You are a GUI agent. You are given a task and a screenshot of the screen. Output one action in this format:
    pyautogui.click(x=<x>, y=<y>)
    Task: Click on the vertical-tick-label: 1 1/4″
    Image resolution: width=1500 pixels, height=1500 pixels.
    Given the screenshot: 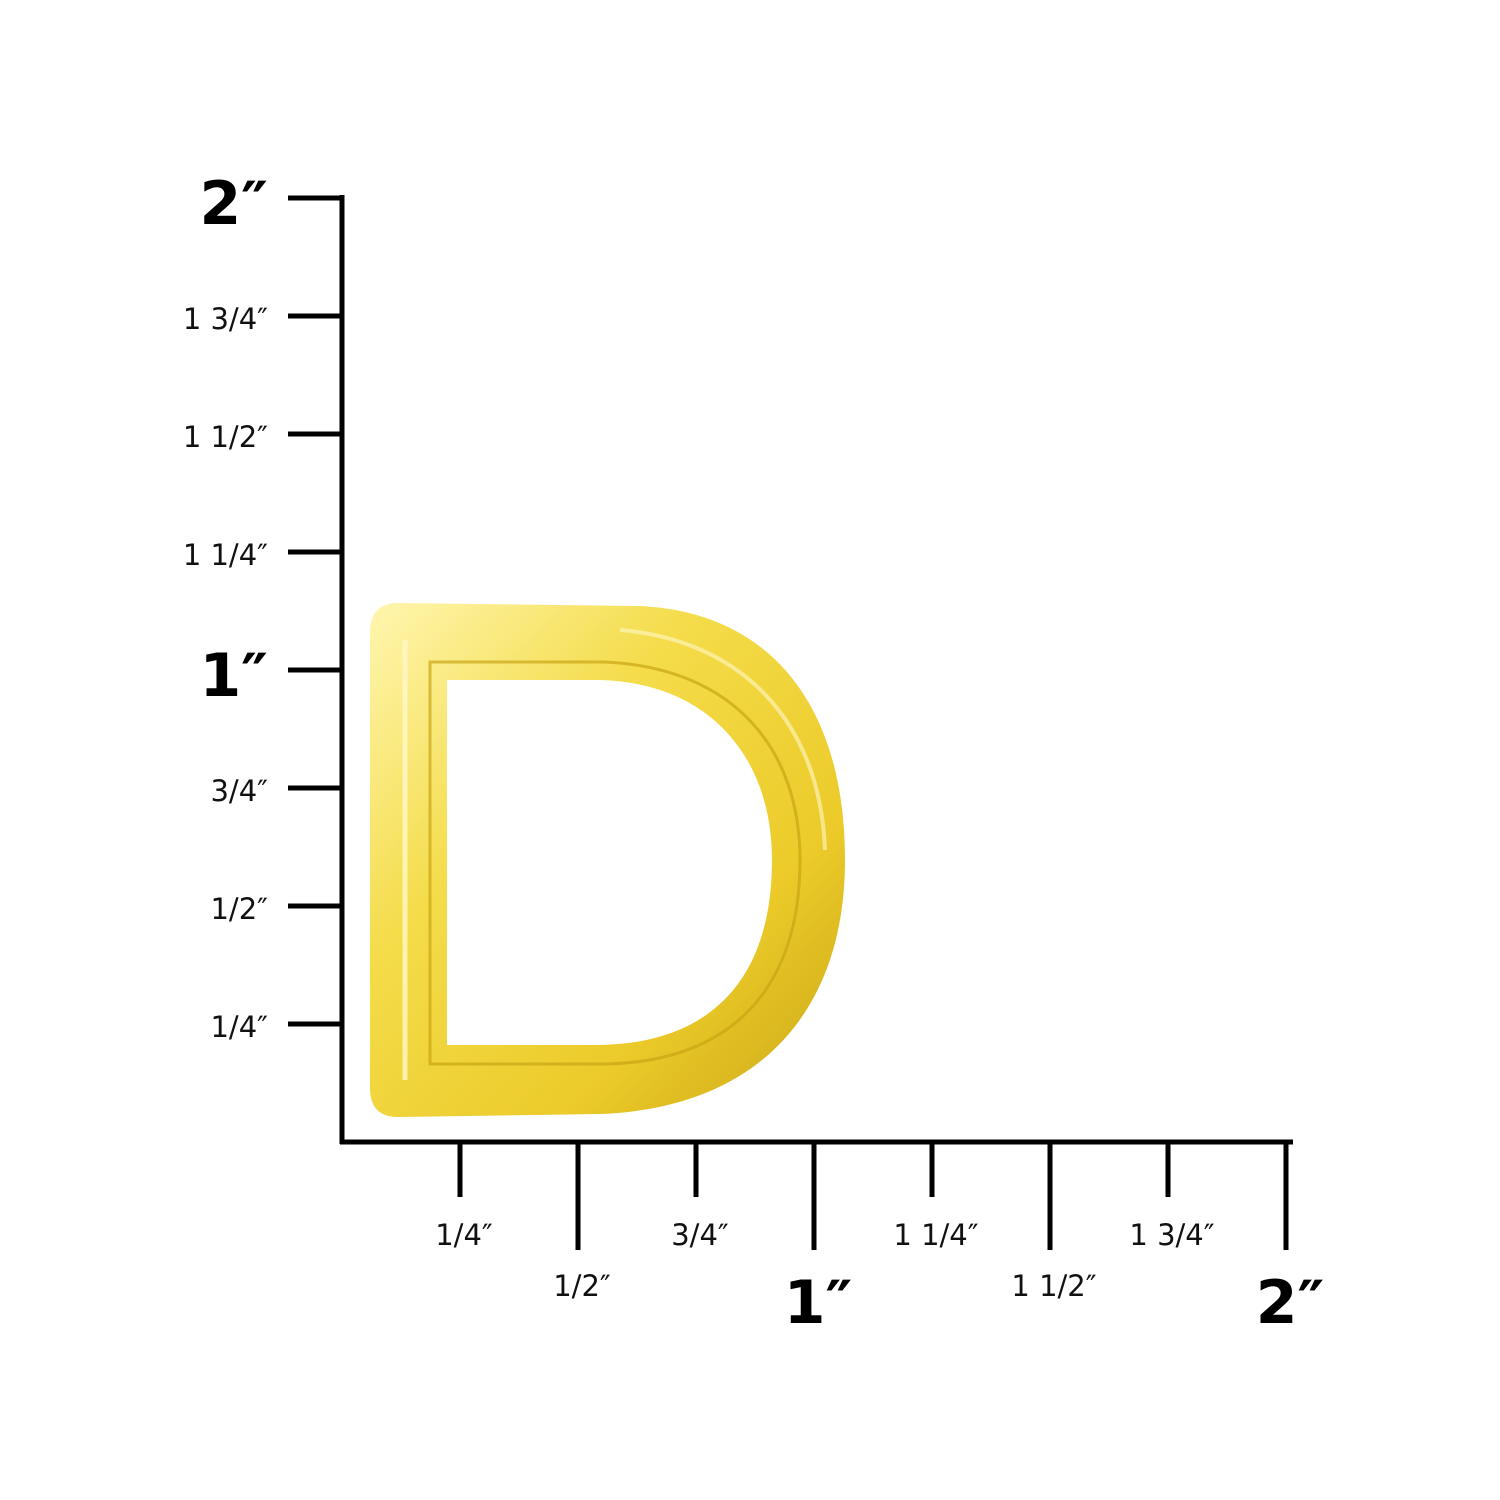 What is the action you would take?
    pyautogui.click(x=225, y=555)
    